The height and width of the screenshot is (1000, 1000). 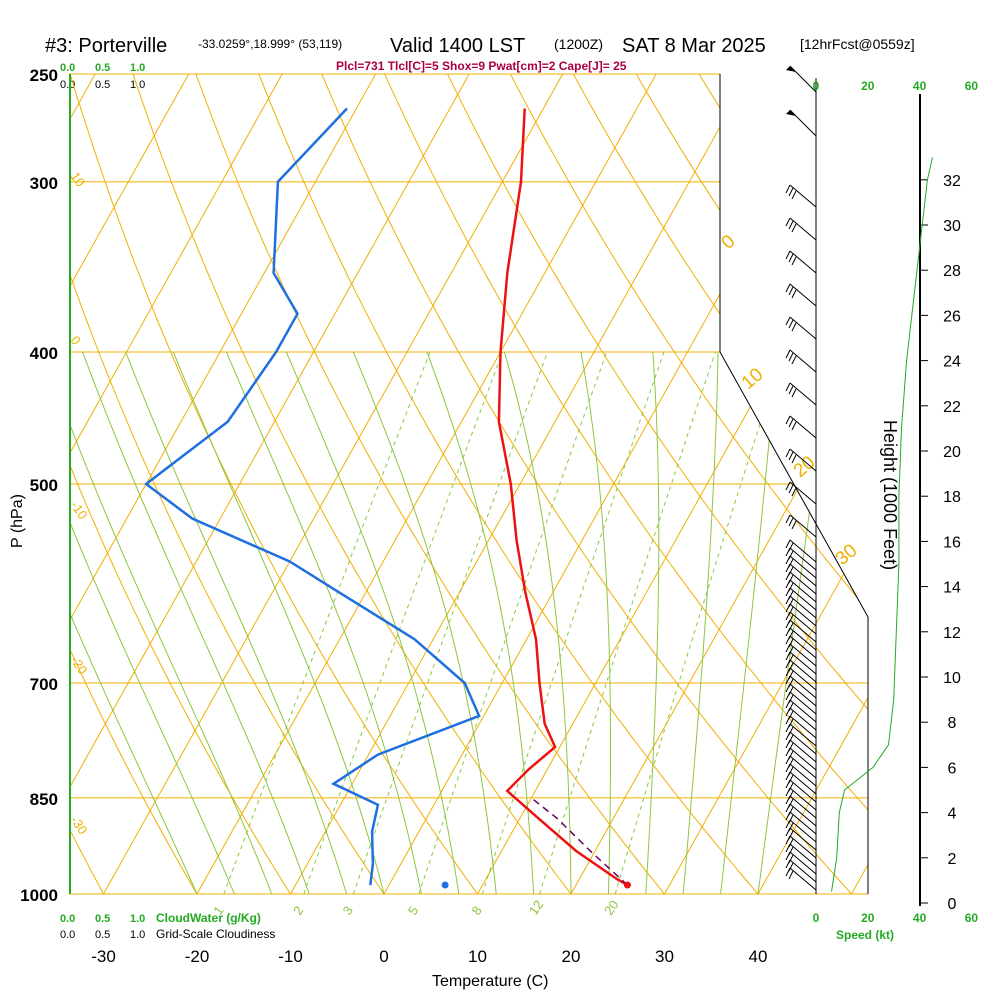 What do you see at coordinates (102, 919) in the screenshot?
I see `cloudwater-bottom-tick-1: 0.5` at bounding box center [102, 919].